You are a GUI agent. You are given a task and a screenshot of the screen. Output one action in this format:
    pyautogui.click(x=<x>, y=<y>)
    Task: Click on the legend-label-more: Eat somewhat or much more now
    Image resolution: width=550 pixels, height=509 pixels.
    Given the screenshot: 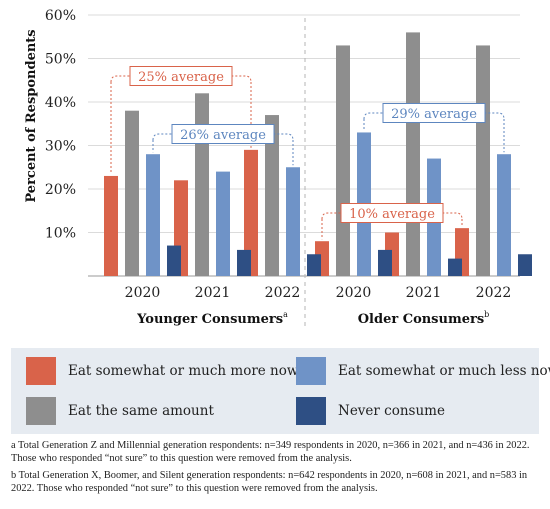 What is the action you would take?
    pyautogui.click(x=183, y=371)
    